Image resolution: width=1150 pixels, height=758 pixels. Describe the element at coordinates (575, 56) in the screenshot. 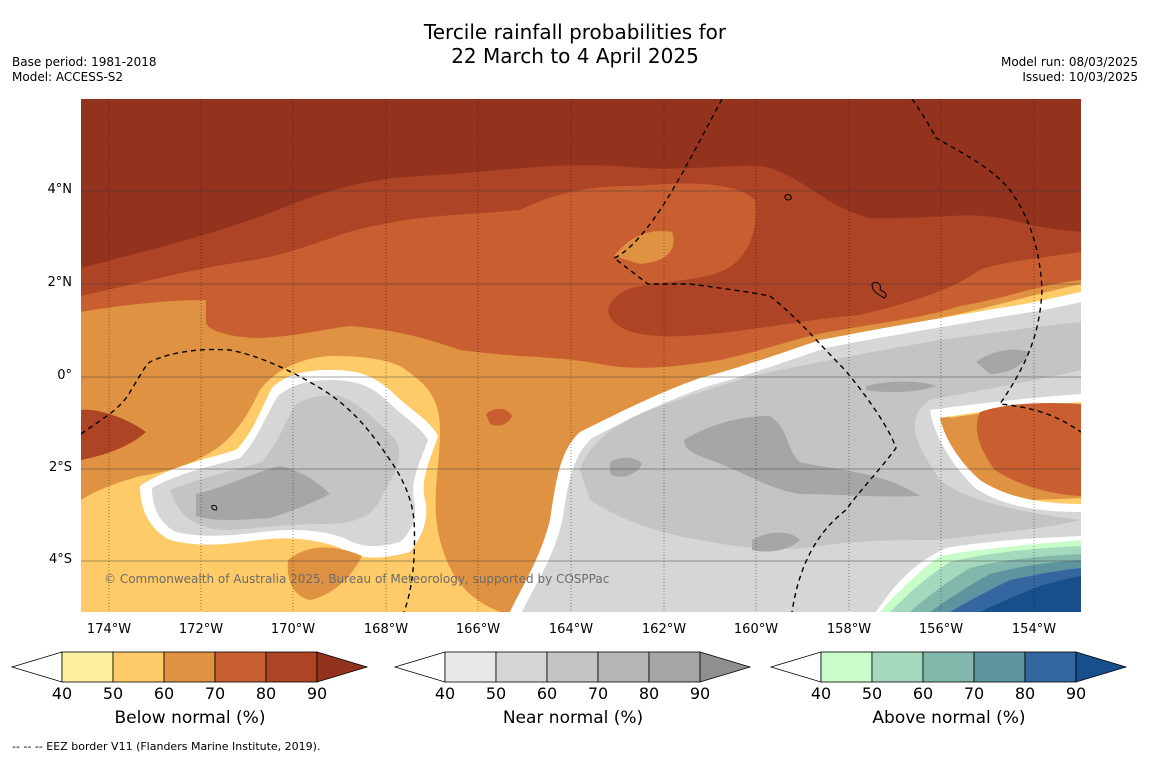

I see `map-title-line2: 22 March to 4 April 2025` at that location.